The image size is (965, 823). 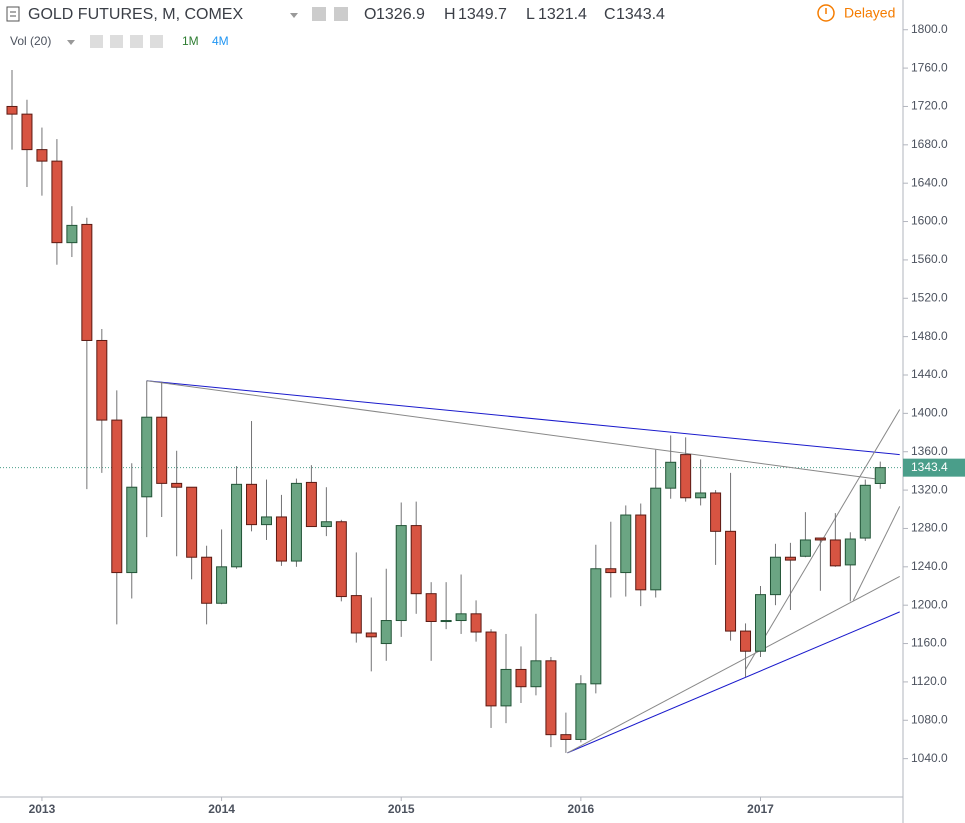 I want to click on y-tick-label: 1680.0, so click(x=929, y=144).